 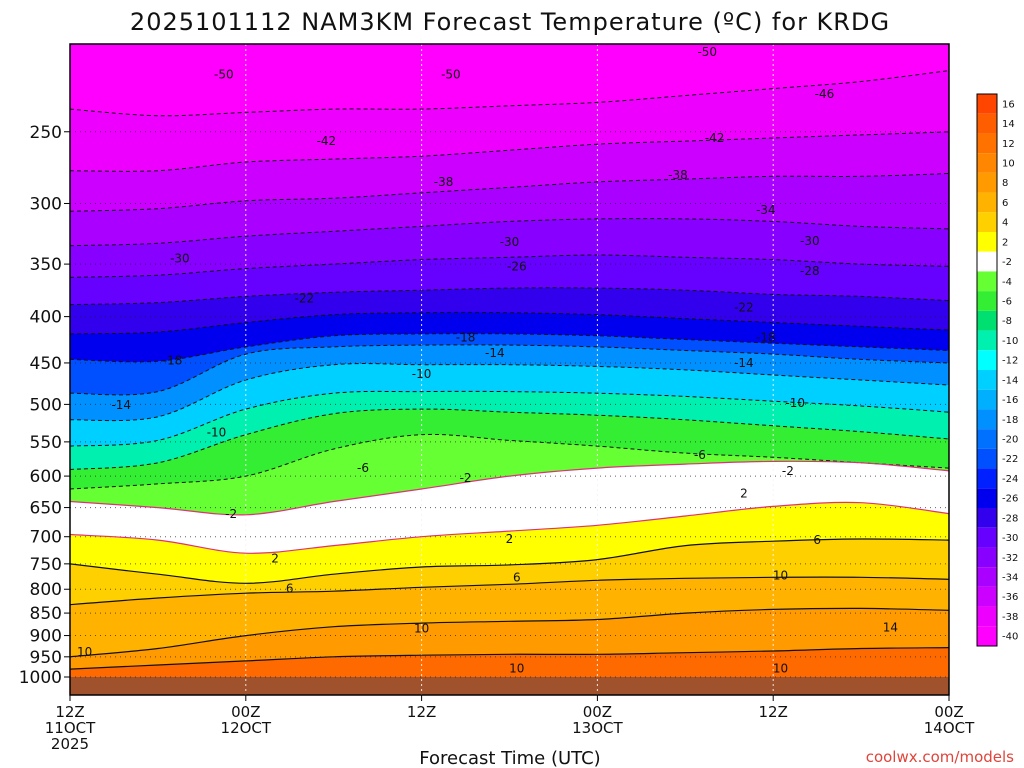 What do you see at coordinates (1010, 518) in the screenshot?
I see `colorbar-label: -28` at bounding box center [1010, 518].